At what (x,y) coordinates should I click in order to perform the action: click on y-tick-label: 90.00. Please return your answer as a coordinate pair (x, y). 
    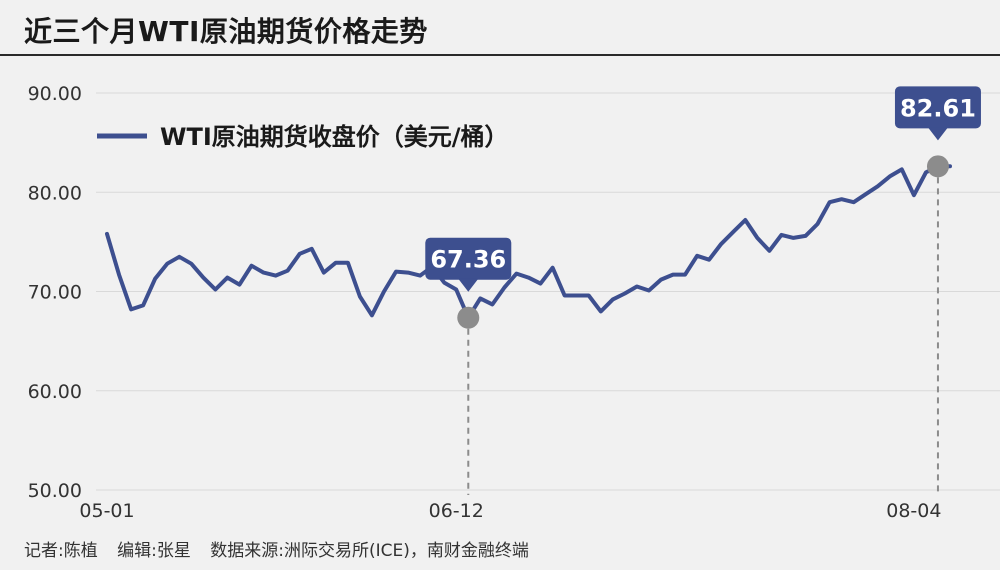
    Looking at the image, I should click on (55, 94).